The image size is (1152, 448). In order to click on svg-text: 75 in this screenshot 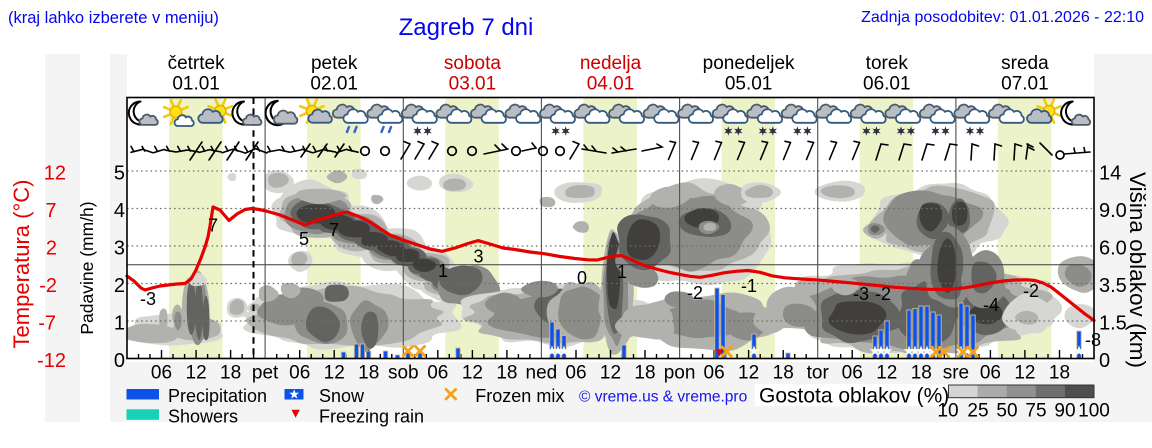, I will do `click(1035, 411)`.